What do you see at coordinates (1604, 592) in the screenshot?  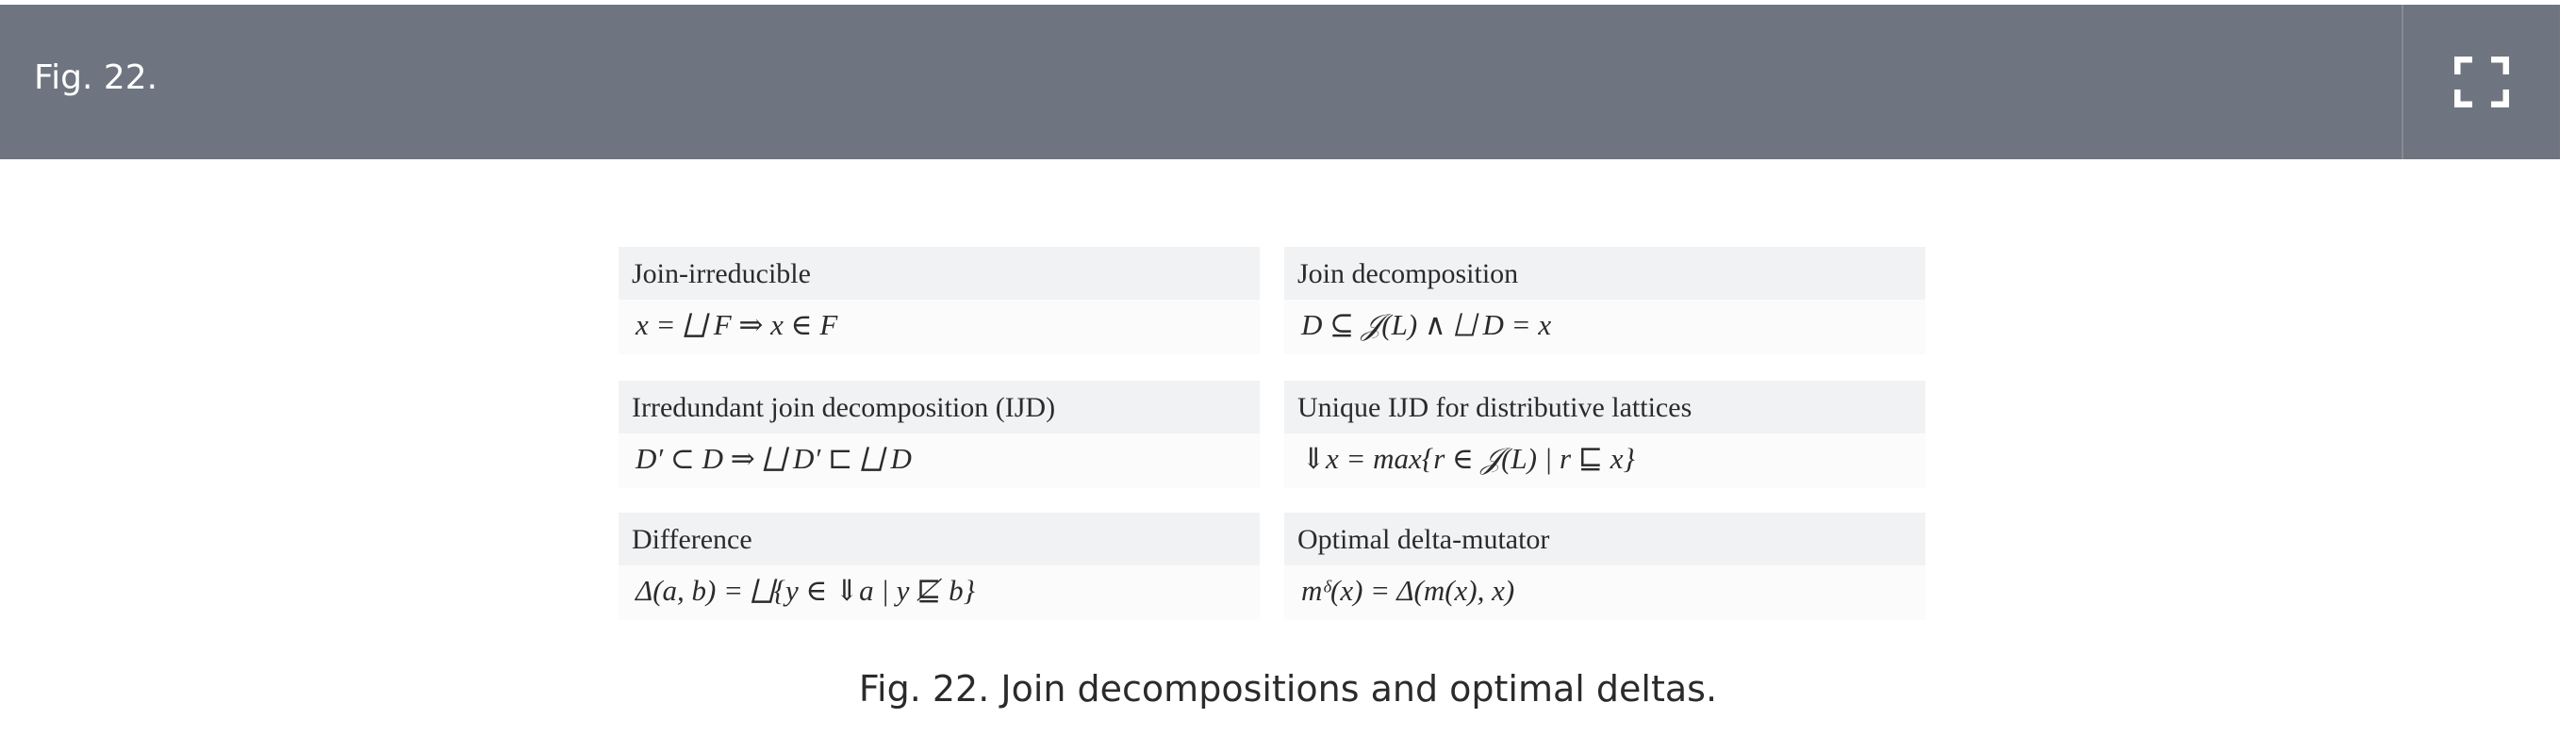 I see `definition-formula: mᵟ(x) = Δ(m(x), x)` at bounding box center [1604, 592].